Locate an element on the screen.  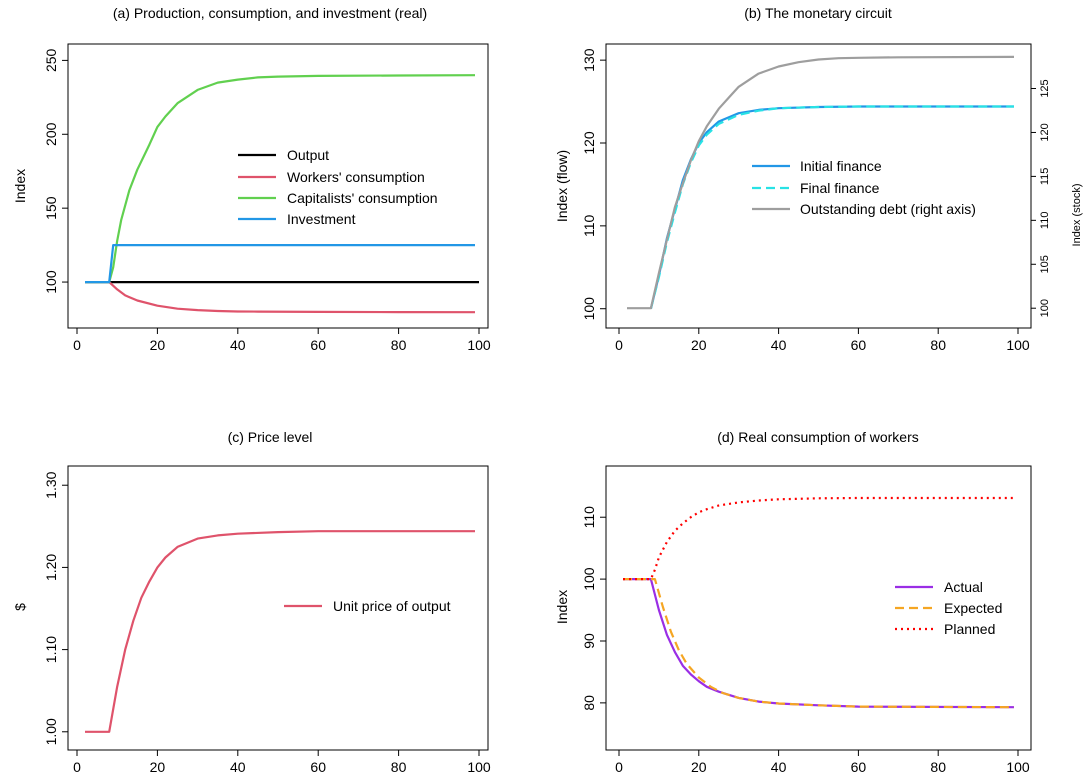
panel-d-plot-frame is located at coordinates (818, 608).